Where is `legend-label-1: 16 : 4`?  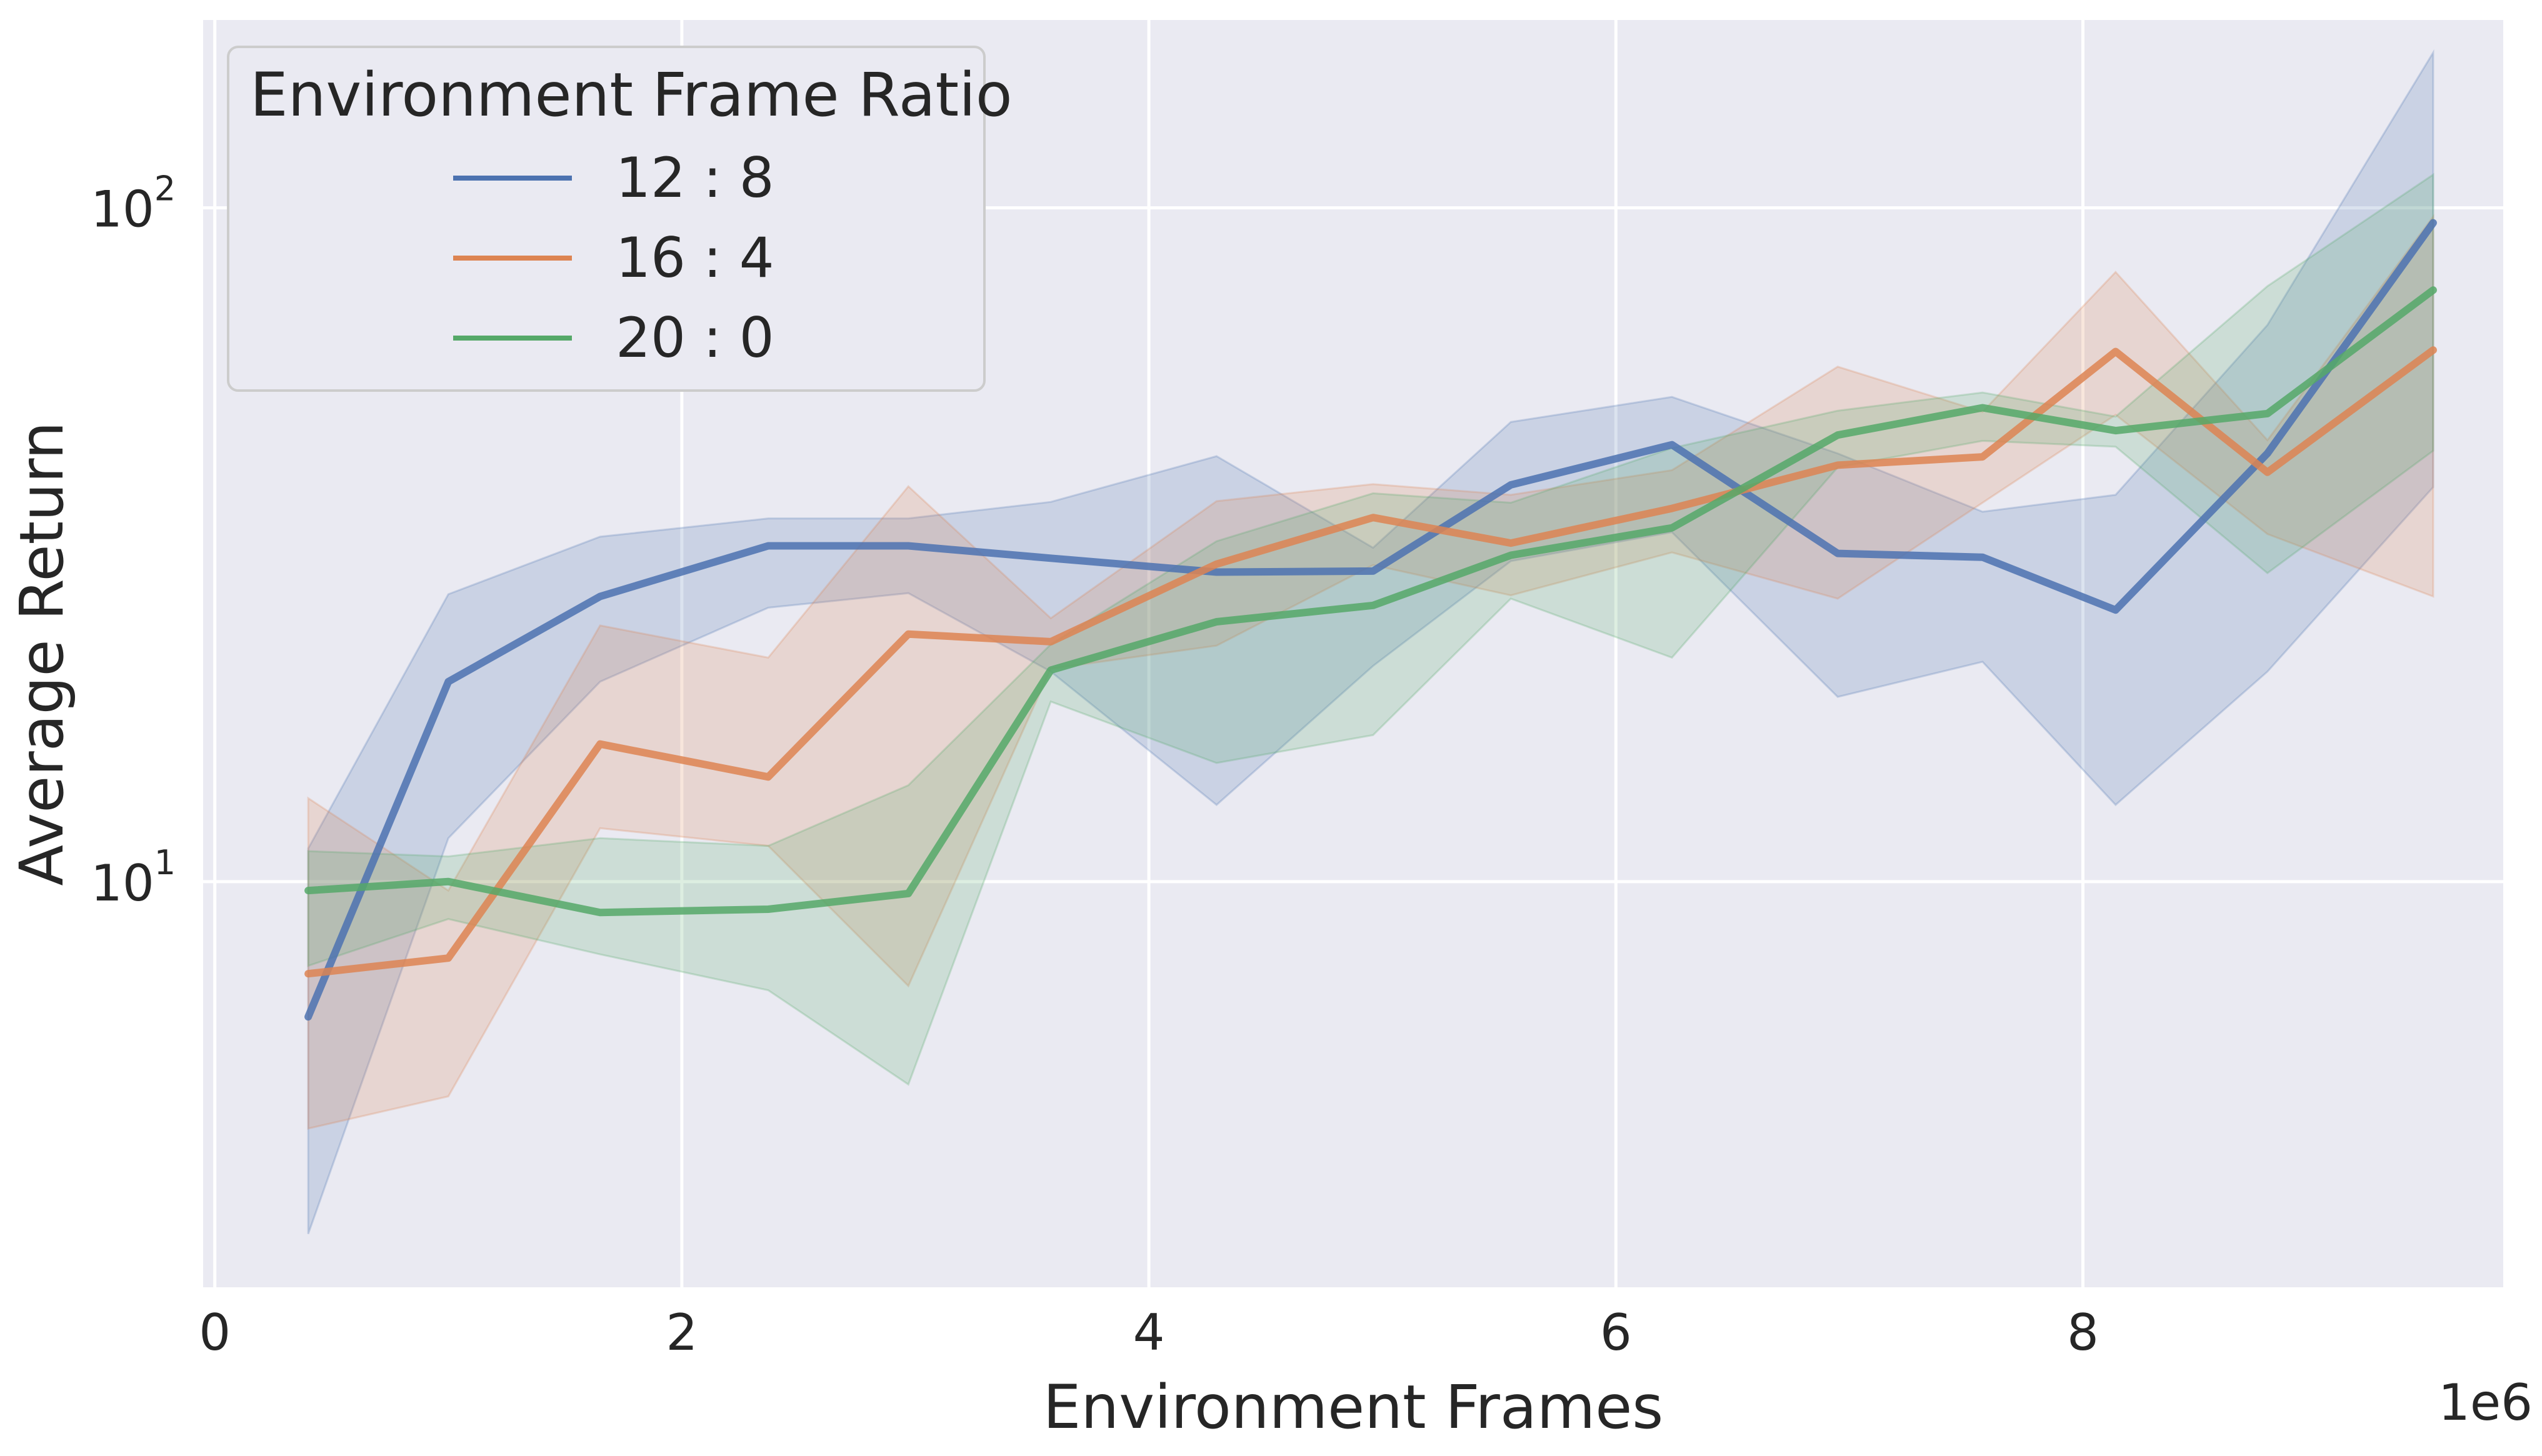 legend-label-1: 16 : 4 is located at coordinates (695, 258).